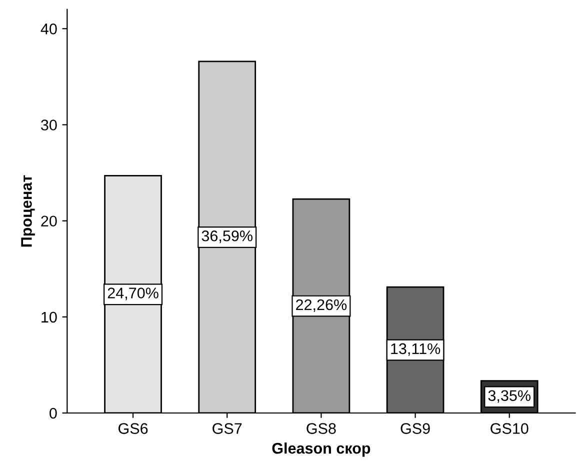 The image size is (584, 472). I want to click on x-tick-label: GS8, so click(321, 428).